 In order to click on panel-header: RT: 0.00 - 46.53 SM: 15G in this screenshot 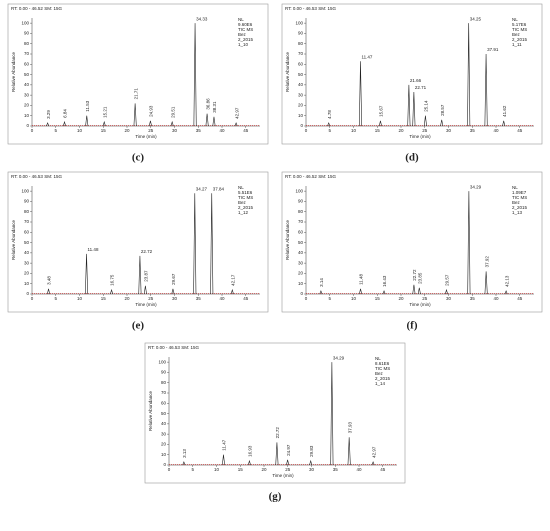, I will do `click(36, 176)`.